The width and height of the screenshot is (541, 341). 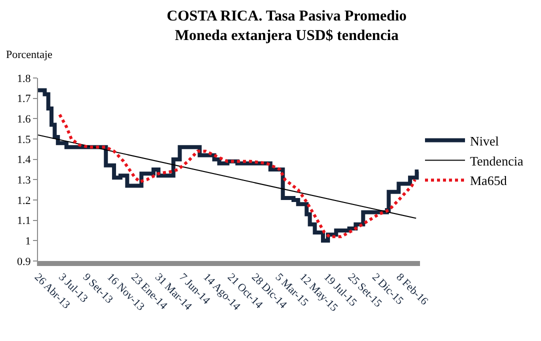 I want to click on y-axis-title: Porcentaje, so click(x=29, y=55).